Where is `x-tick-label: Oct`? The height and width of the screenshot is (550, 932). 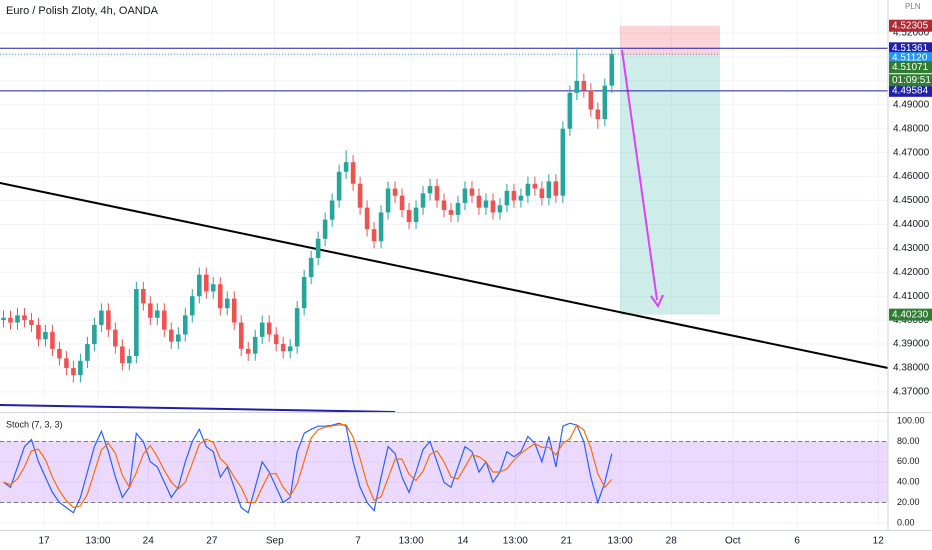
x-tick-label: Oct is located at coordinates (733, 541).